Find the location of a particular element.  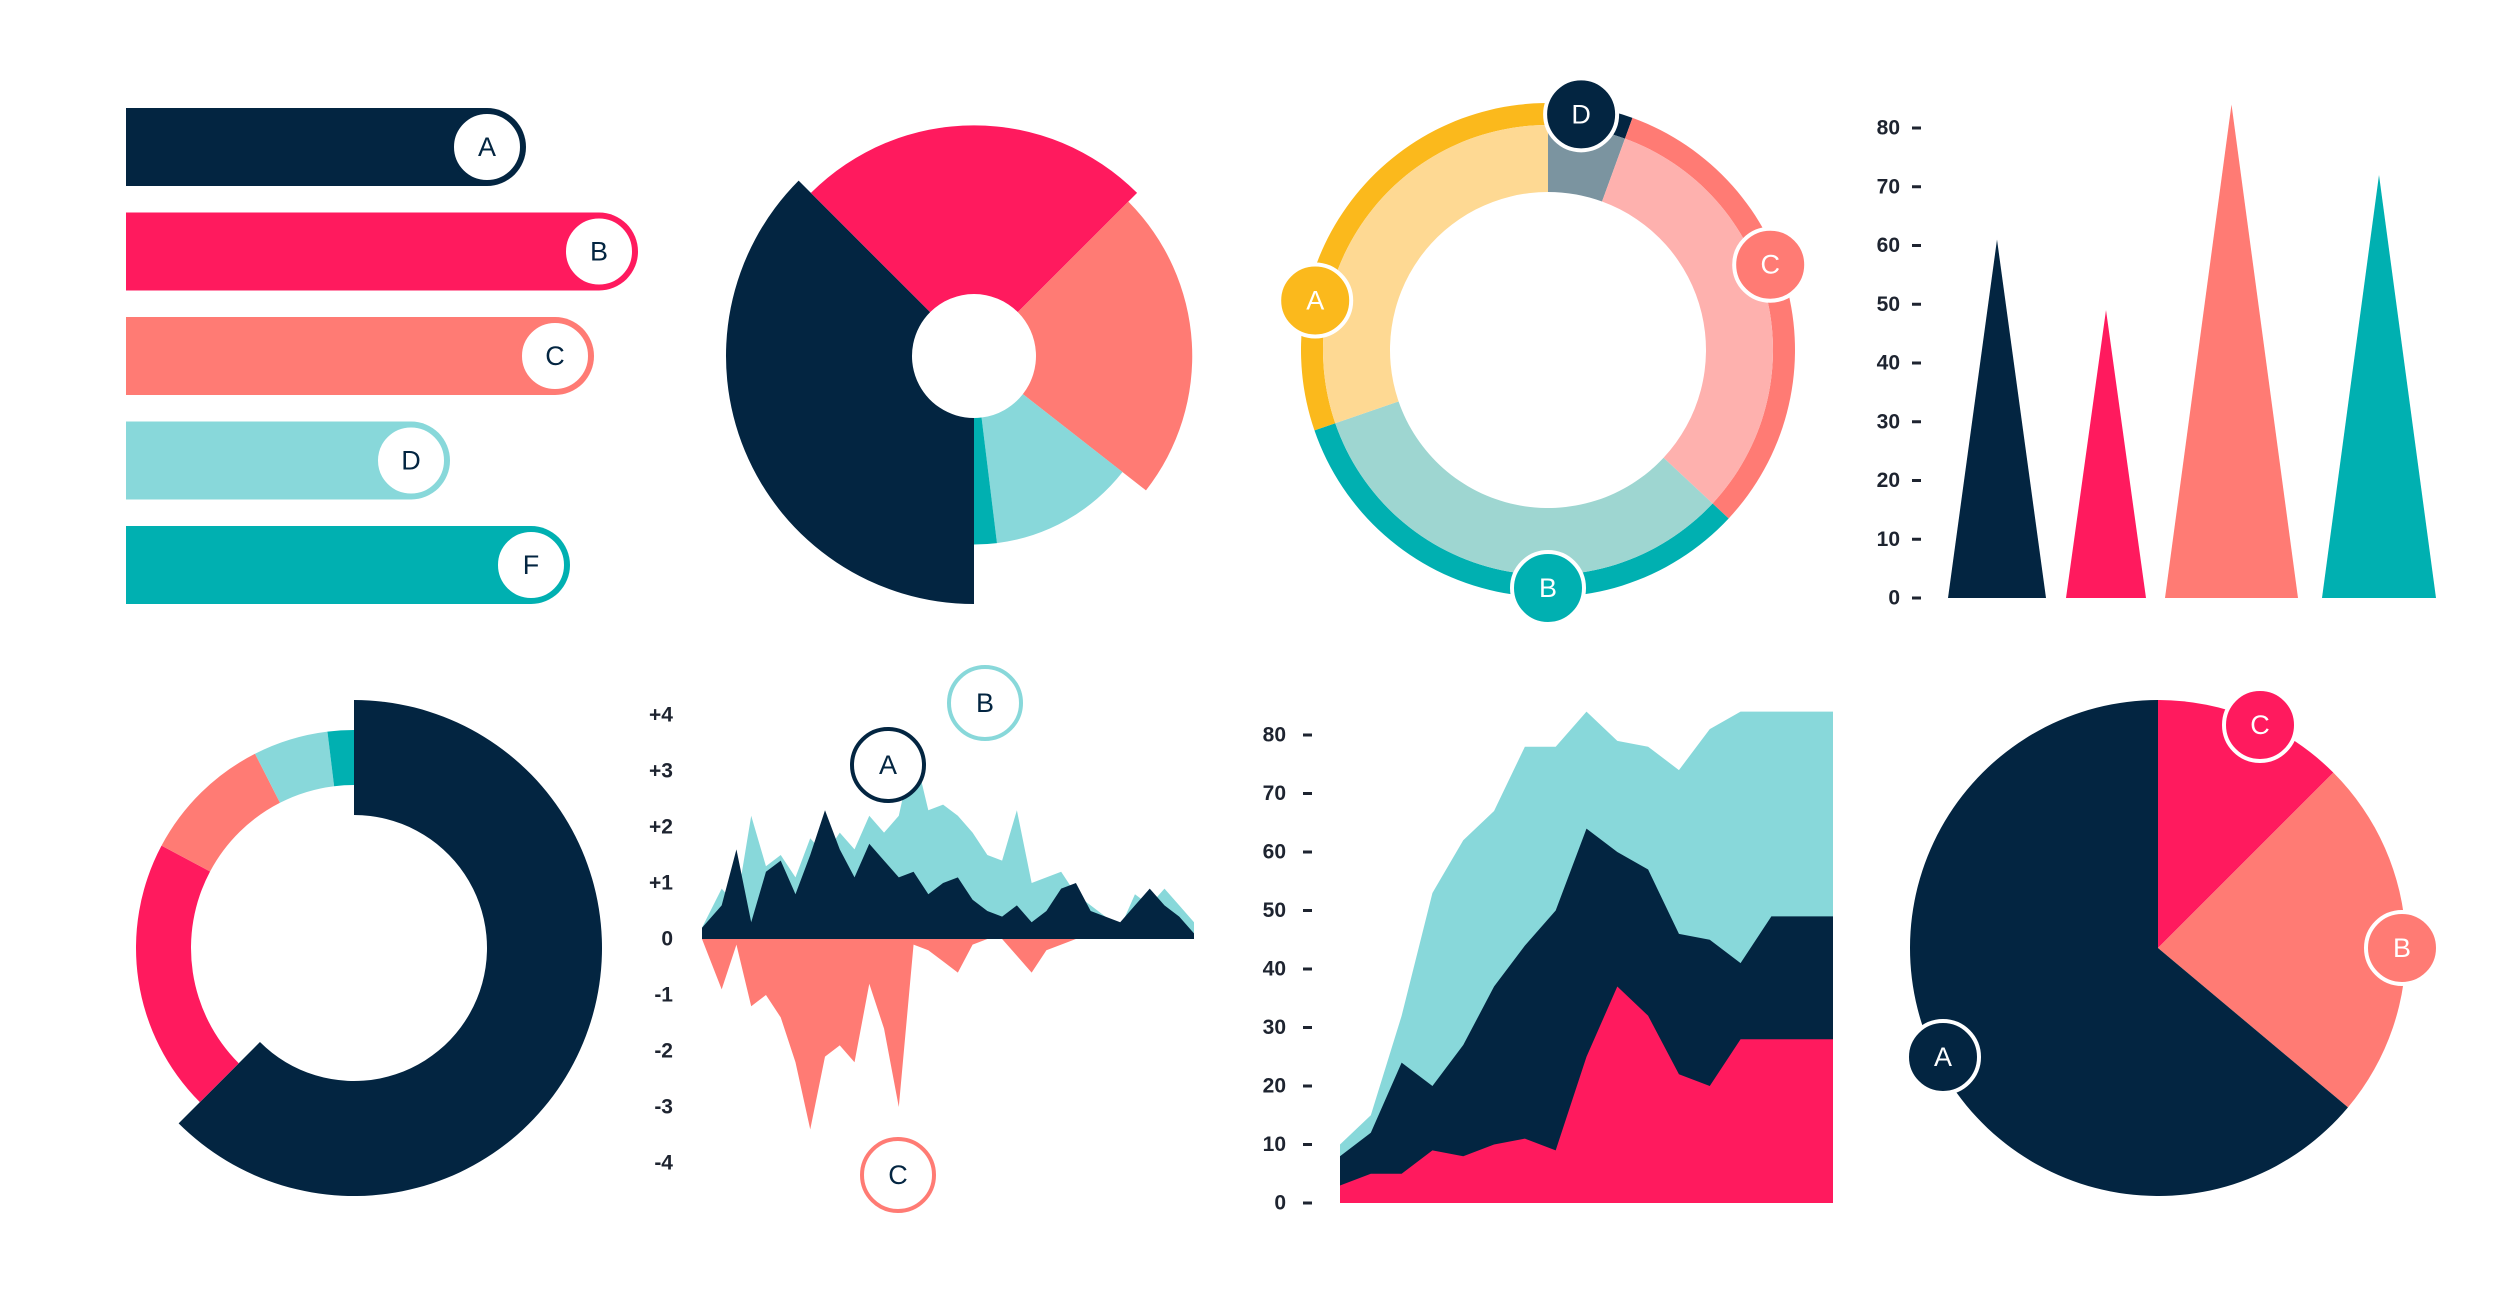

triangle-bar-chart: 0 10 20 30 40 50 60 70 80 is located at coordinates (2156, 357).